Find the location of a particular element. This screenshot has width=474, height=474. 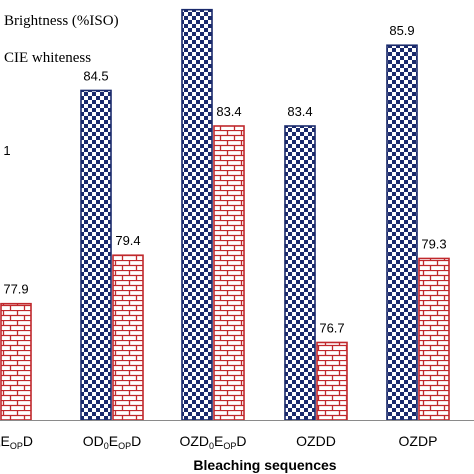

value-label-brightness-2: 84.5 is located at coordinates (95, 75).